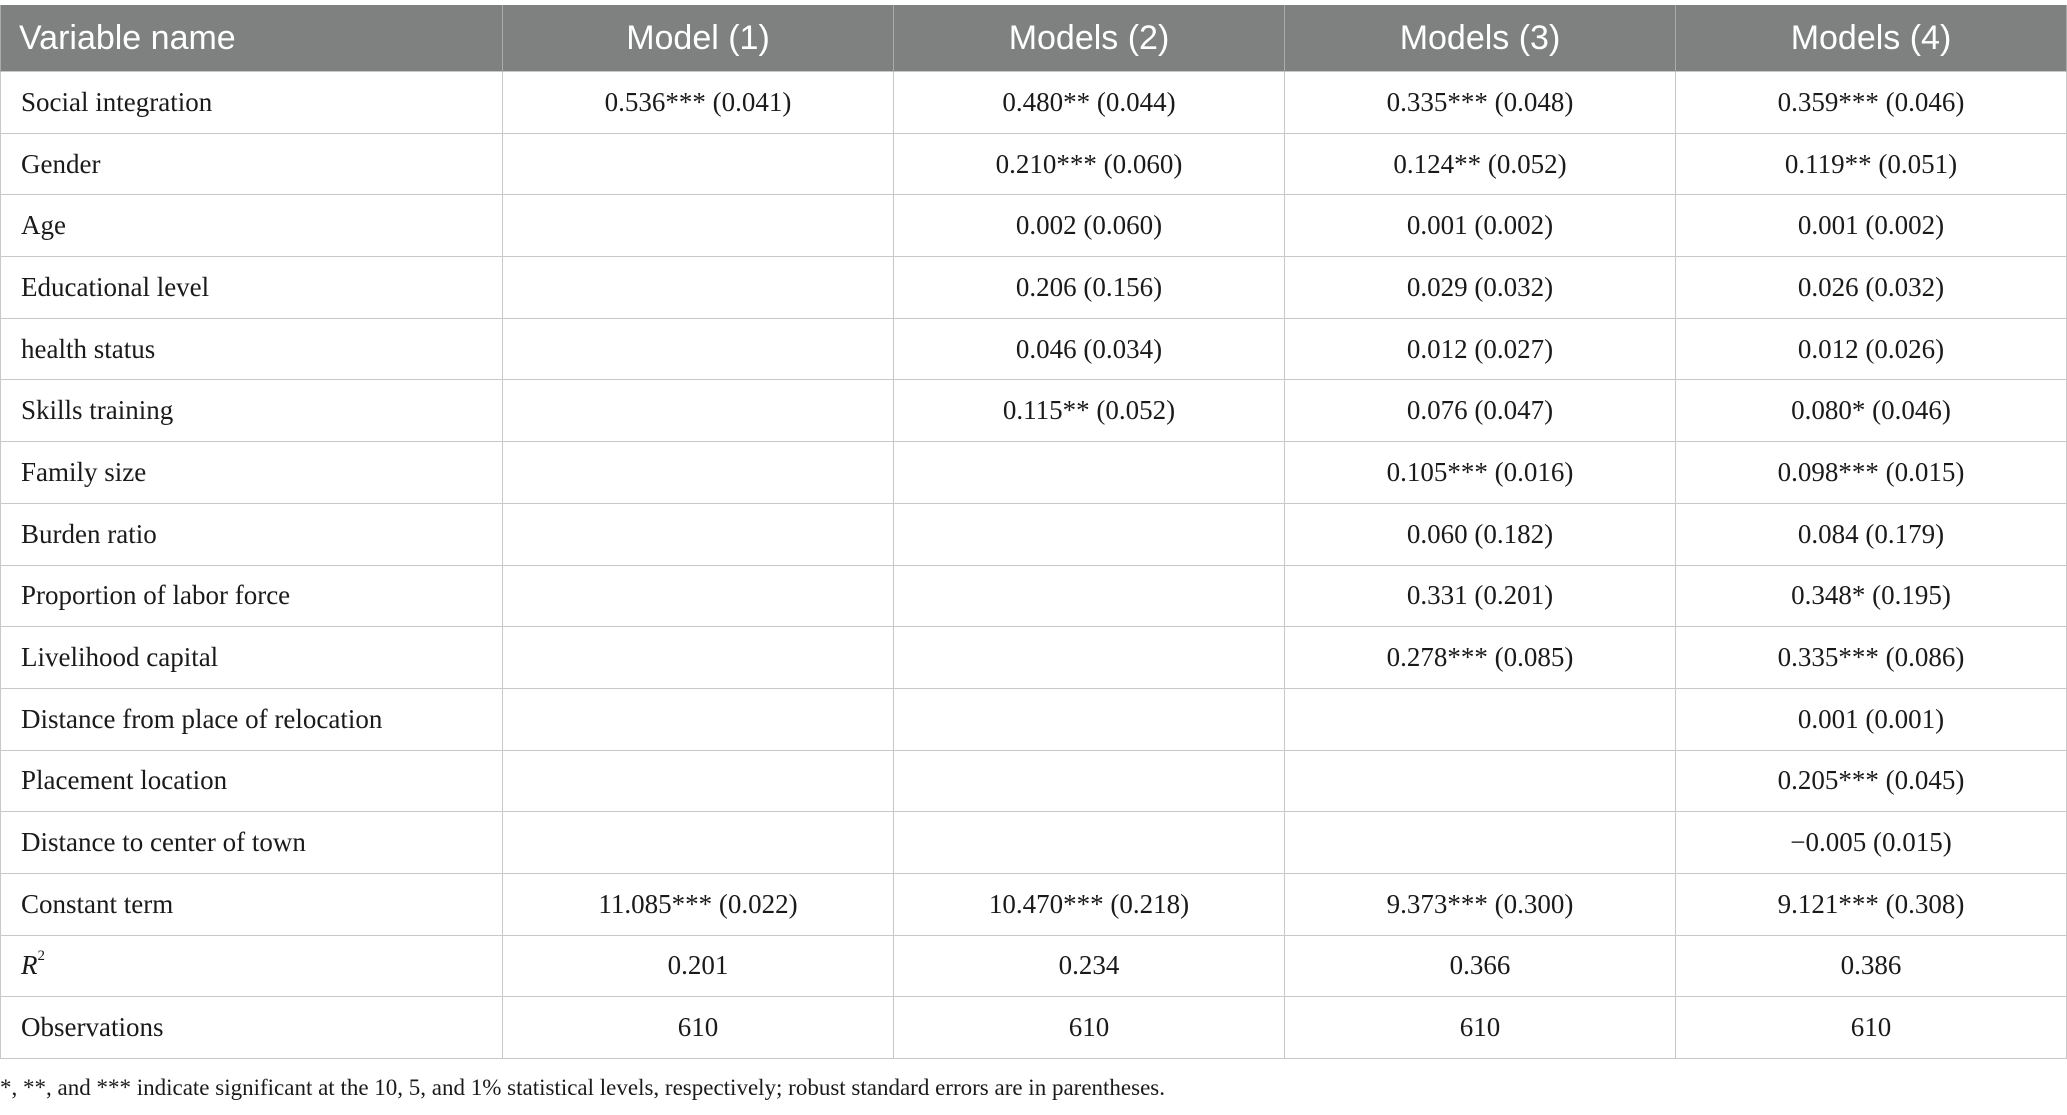  I want to click on table-cell: 0.335*** (0.048), so click(1480, 102).